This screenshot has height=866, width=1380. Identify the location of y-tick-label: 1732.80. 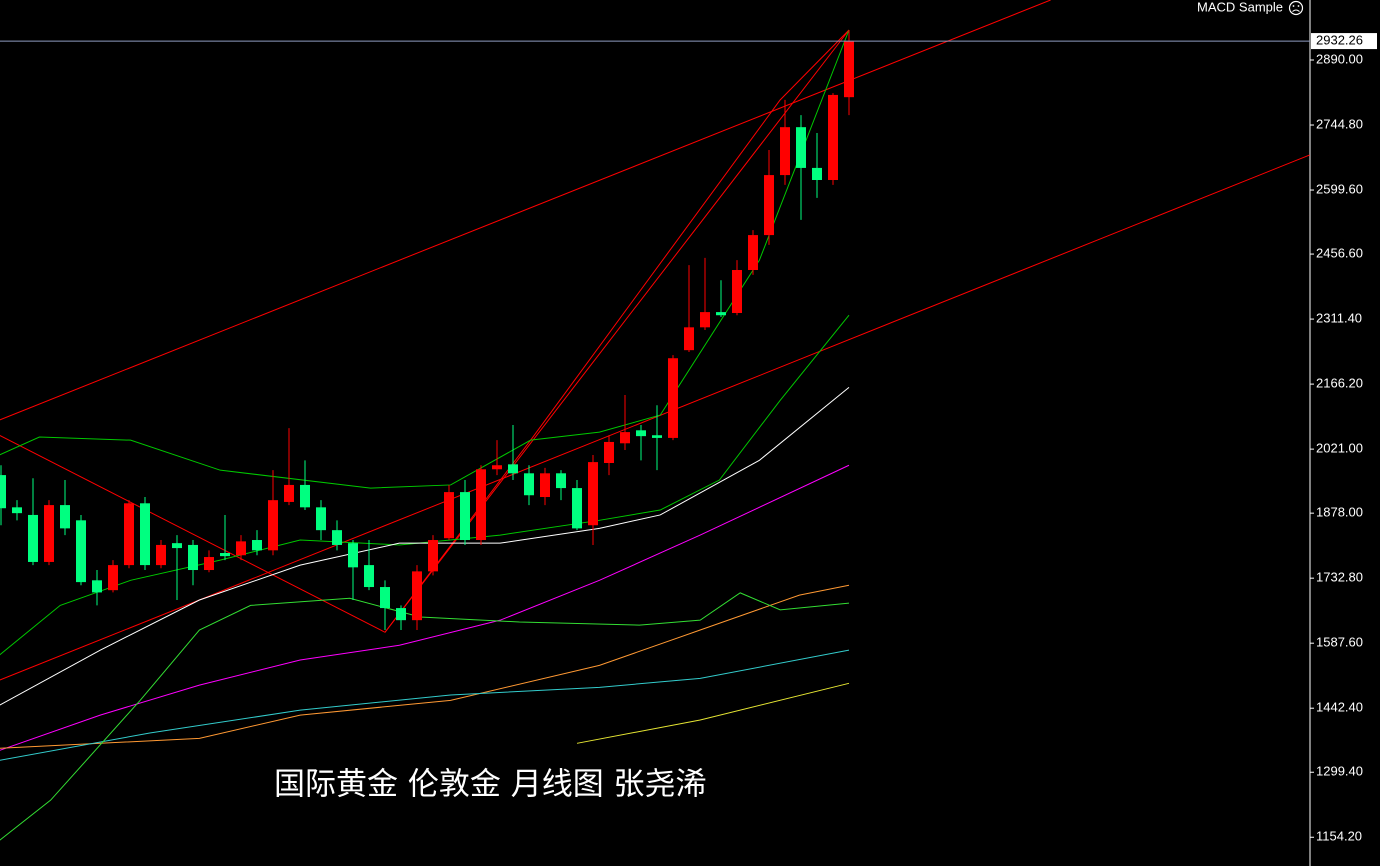
(1339, 577).